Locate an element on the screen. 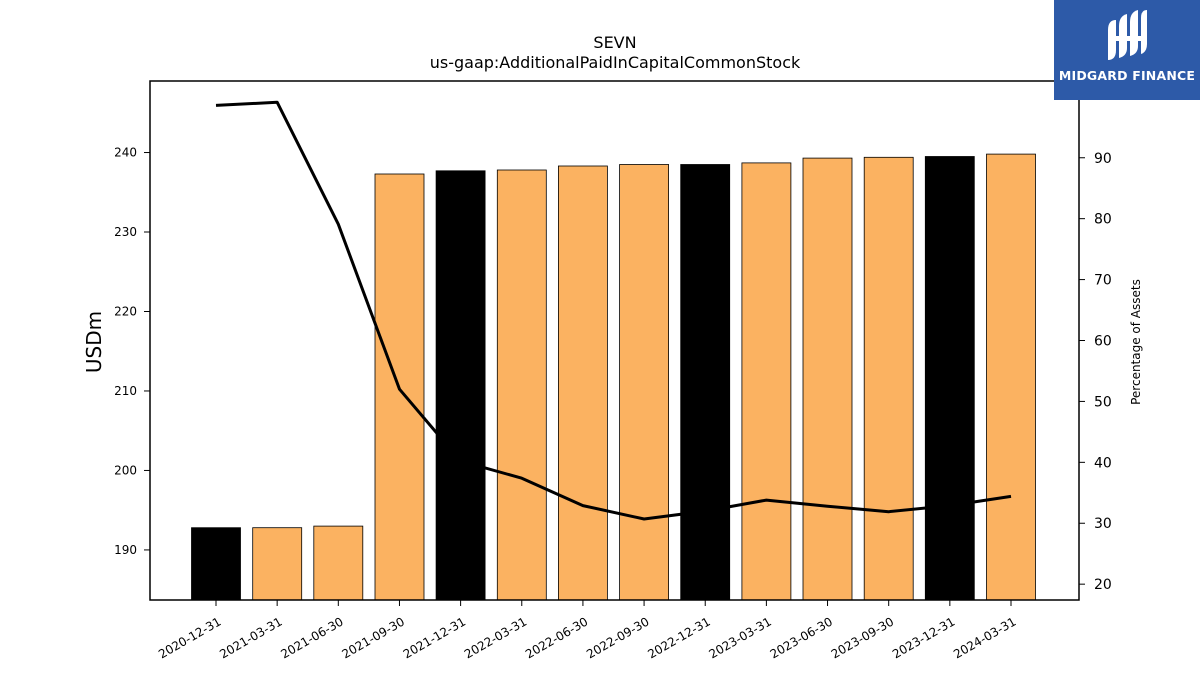  y-tick-label-240: 240 is located at coordinates (125, 153).